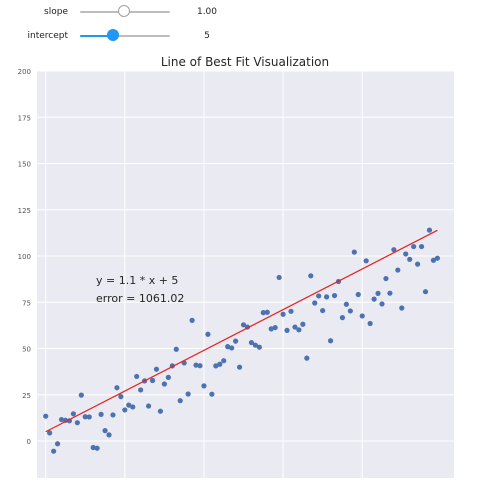 This screenshot has height=481, width=498. I want to click on intercept-label: intercept, so click(48, 36).